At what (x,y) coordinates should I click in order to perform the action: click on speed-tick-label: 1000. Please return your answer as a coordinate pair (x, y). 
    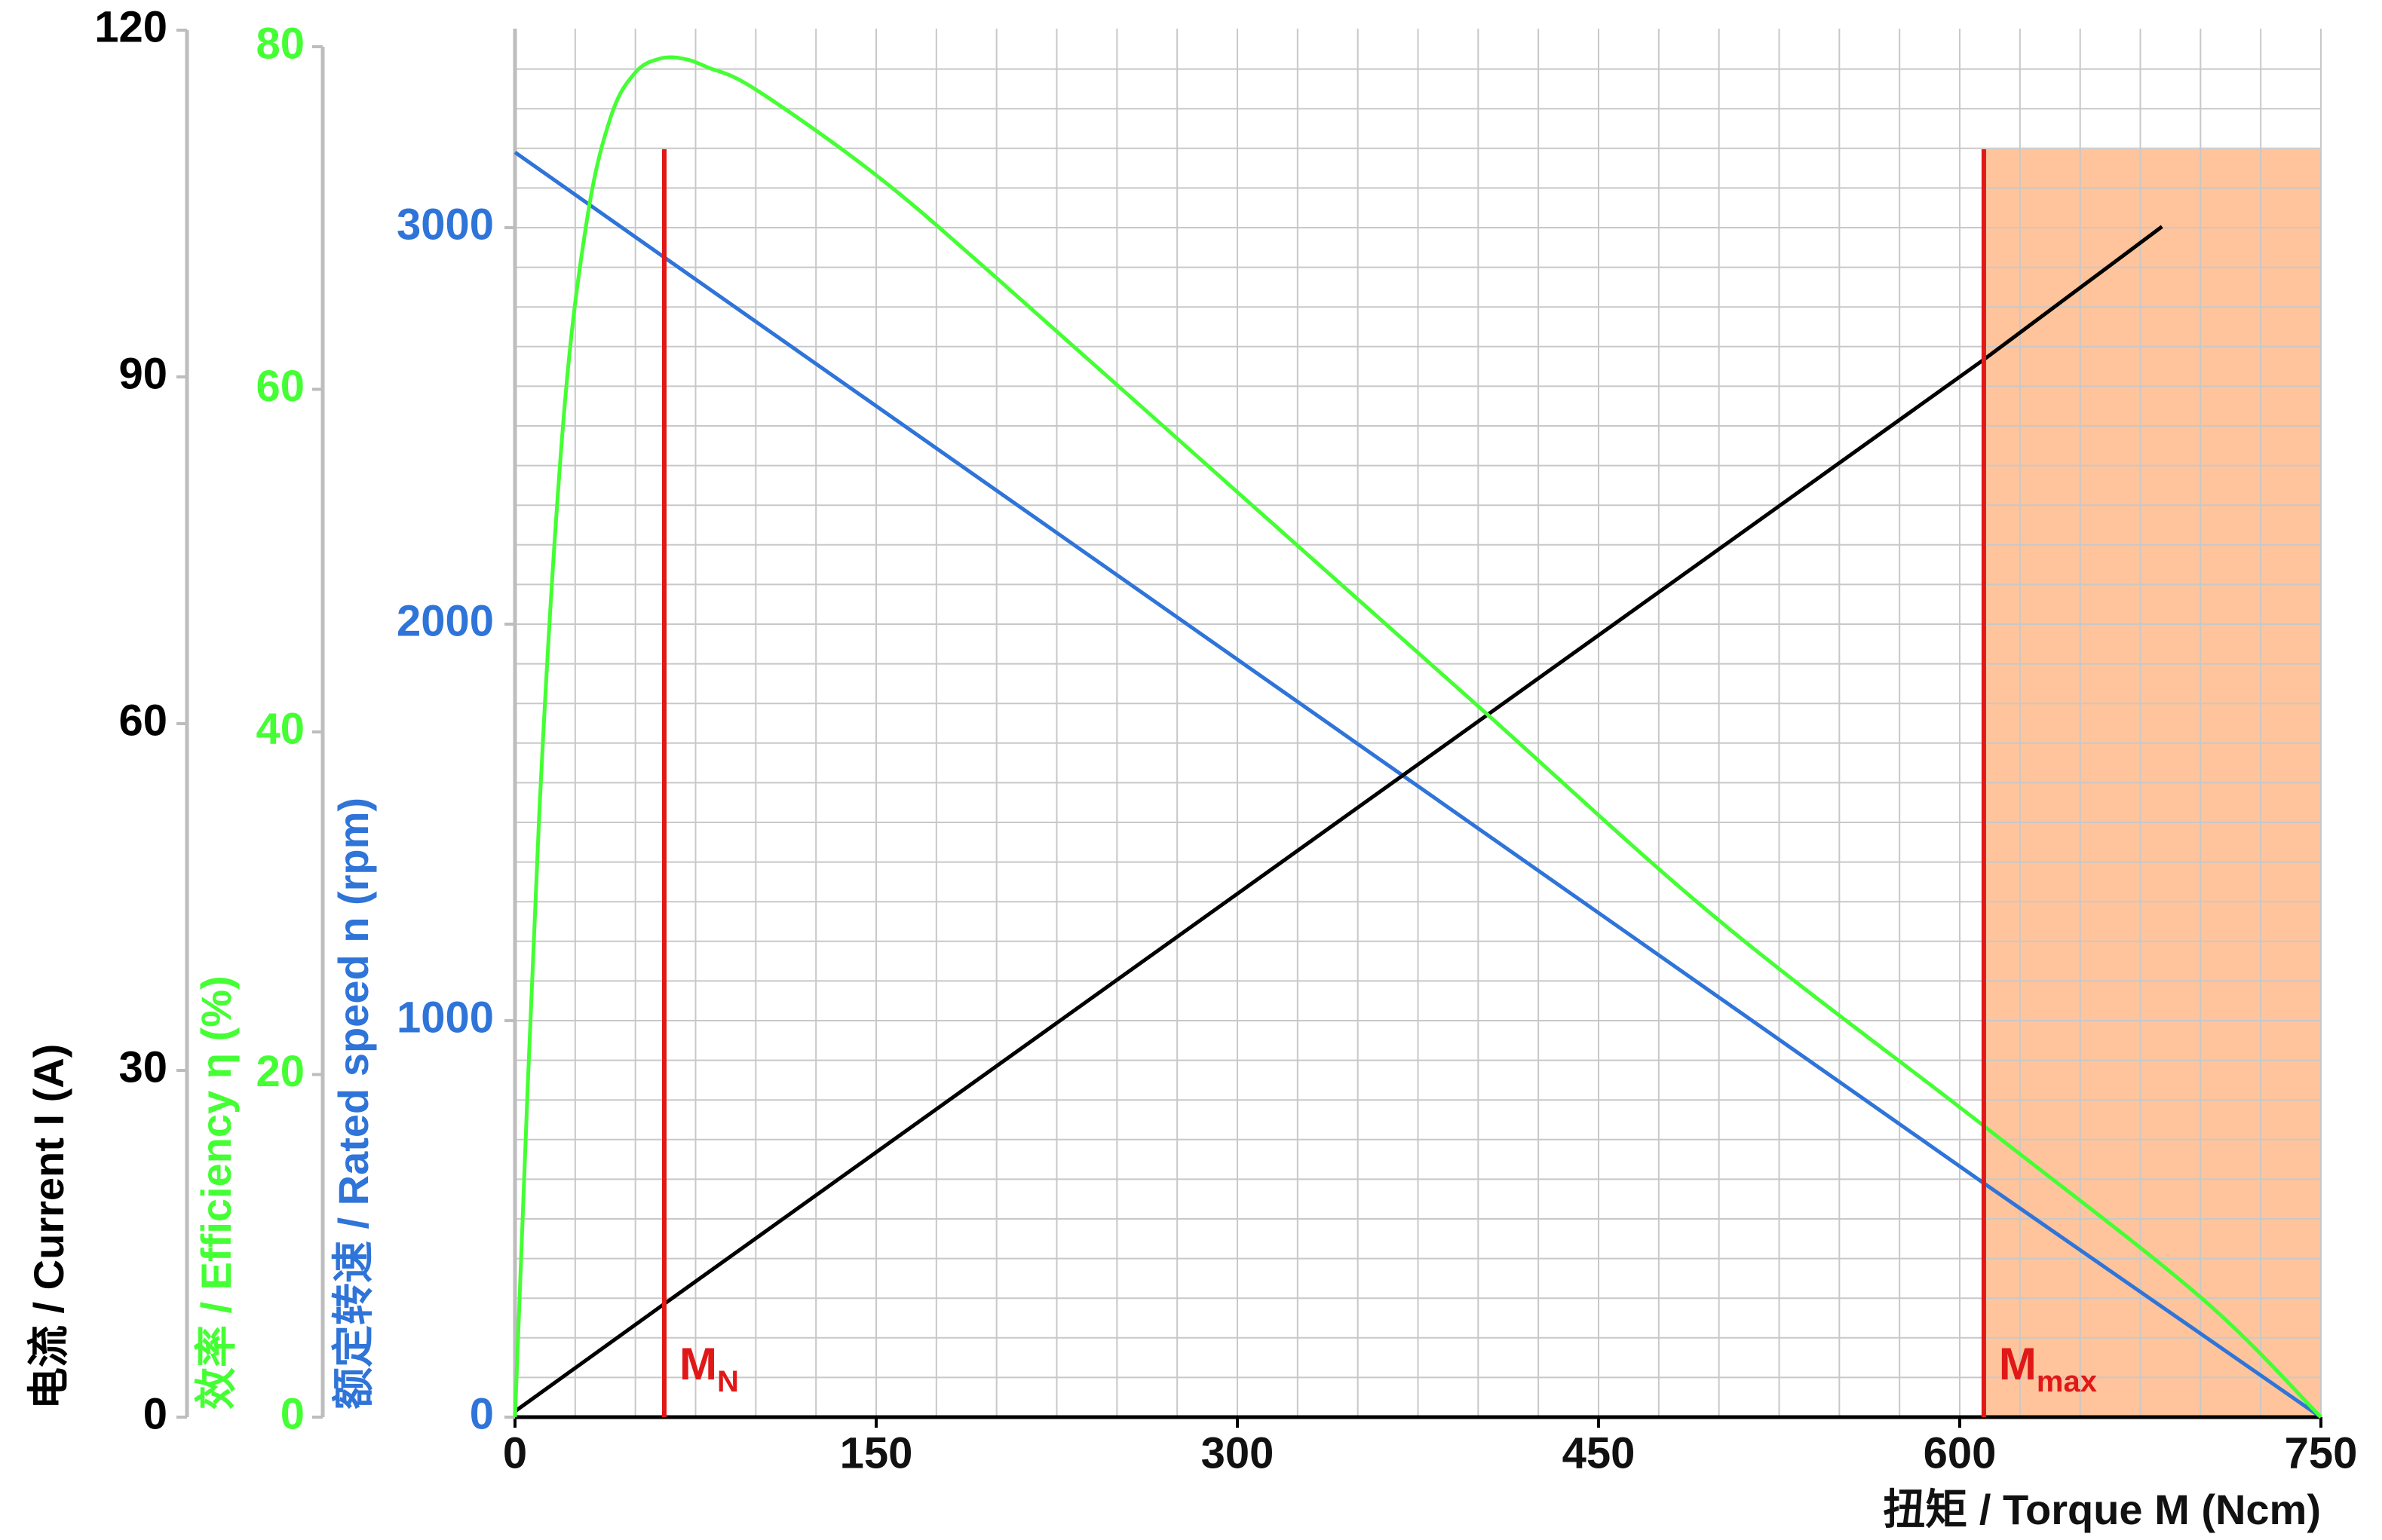
    Looking at the image, I should click on (445, 1018).